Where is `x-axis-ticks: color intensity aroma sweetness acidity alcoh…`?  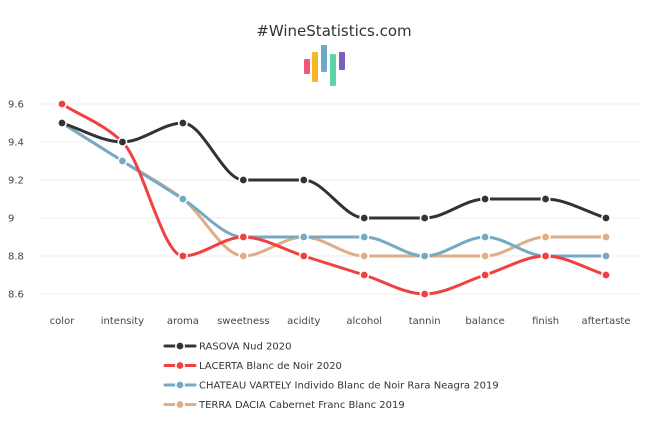
x-axis-ticks: color intensity aroma sweetness acidity alcoh… is located at coordinates (340, 321).